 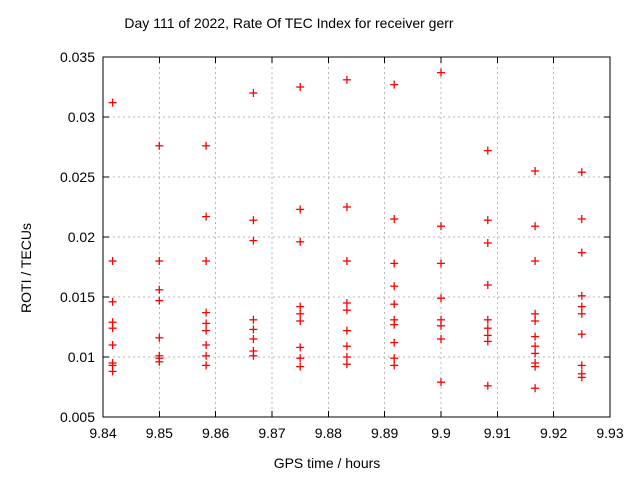 What do you see at coordinates (441, 433) in the screenshot?
I see `x-tick-label: 9.9` at bounding box center [441, 433].